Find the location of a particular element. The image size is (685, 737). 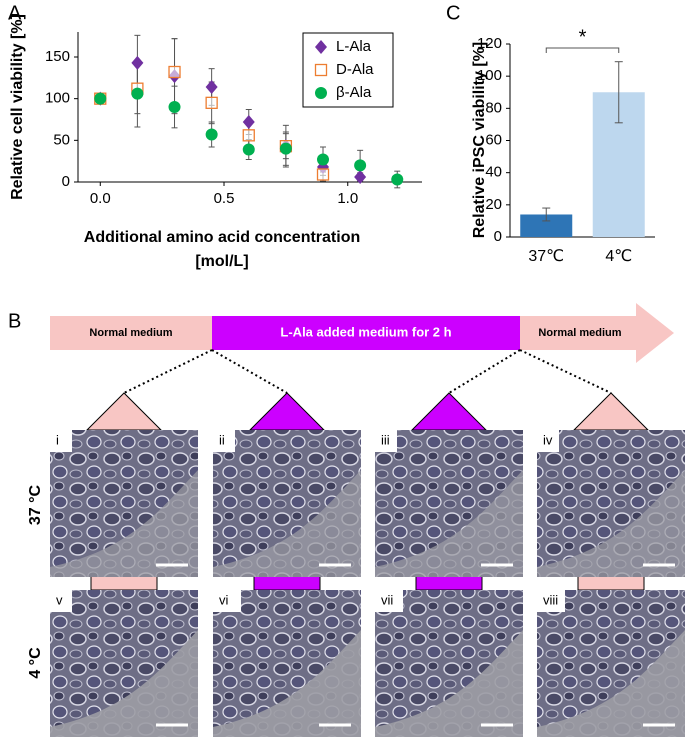

timeline-label: L-Ala added medium for 2 h is located at coordinates (365, 331).